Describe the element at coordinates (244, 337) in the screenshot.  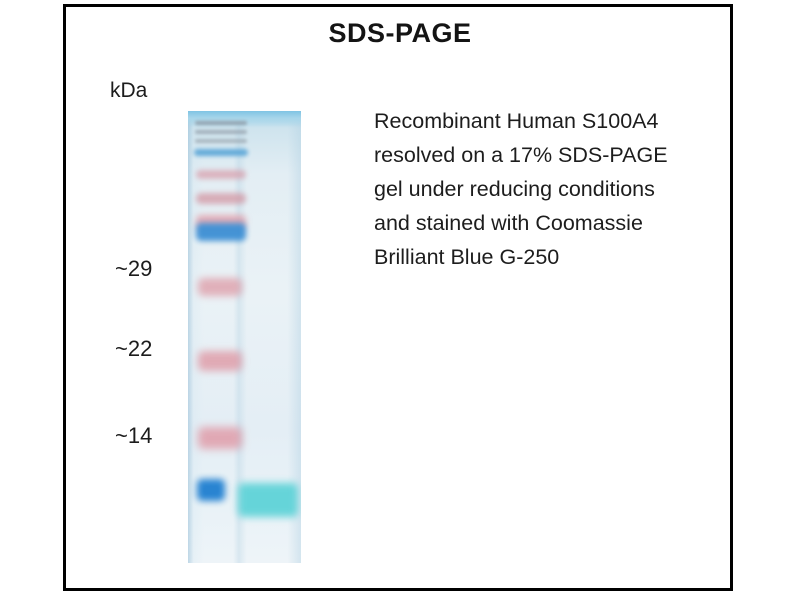
I see `gel-photograph` at that location.